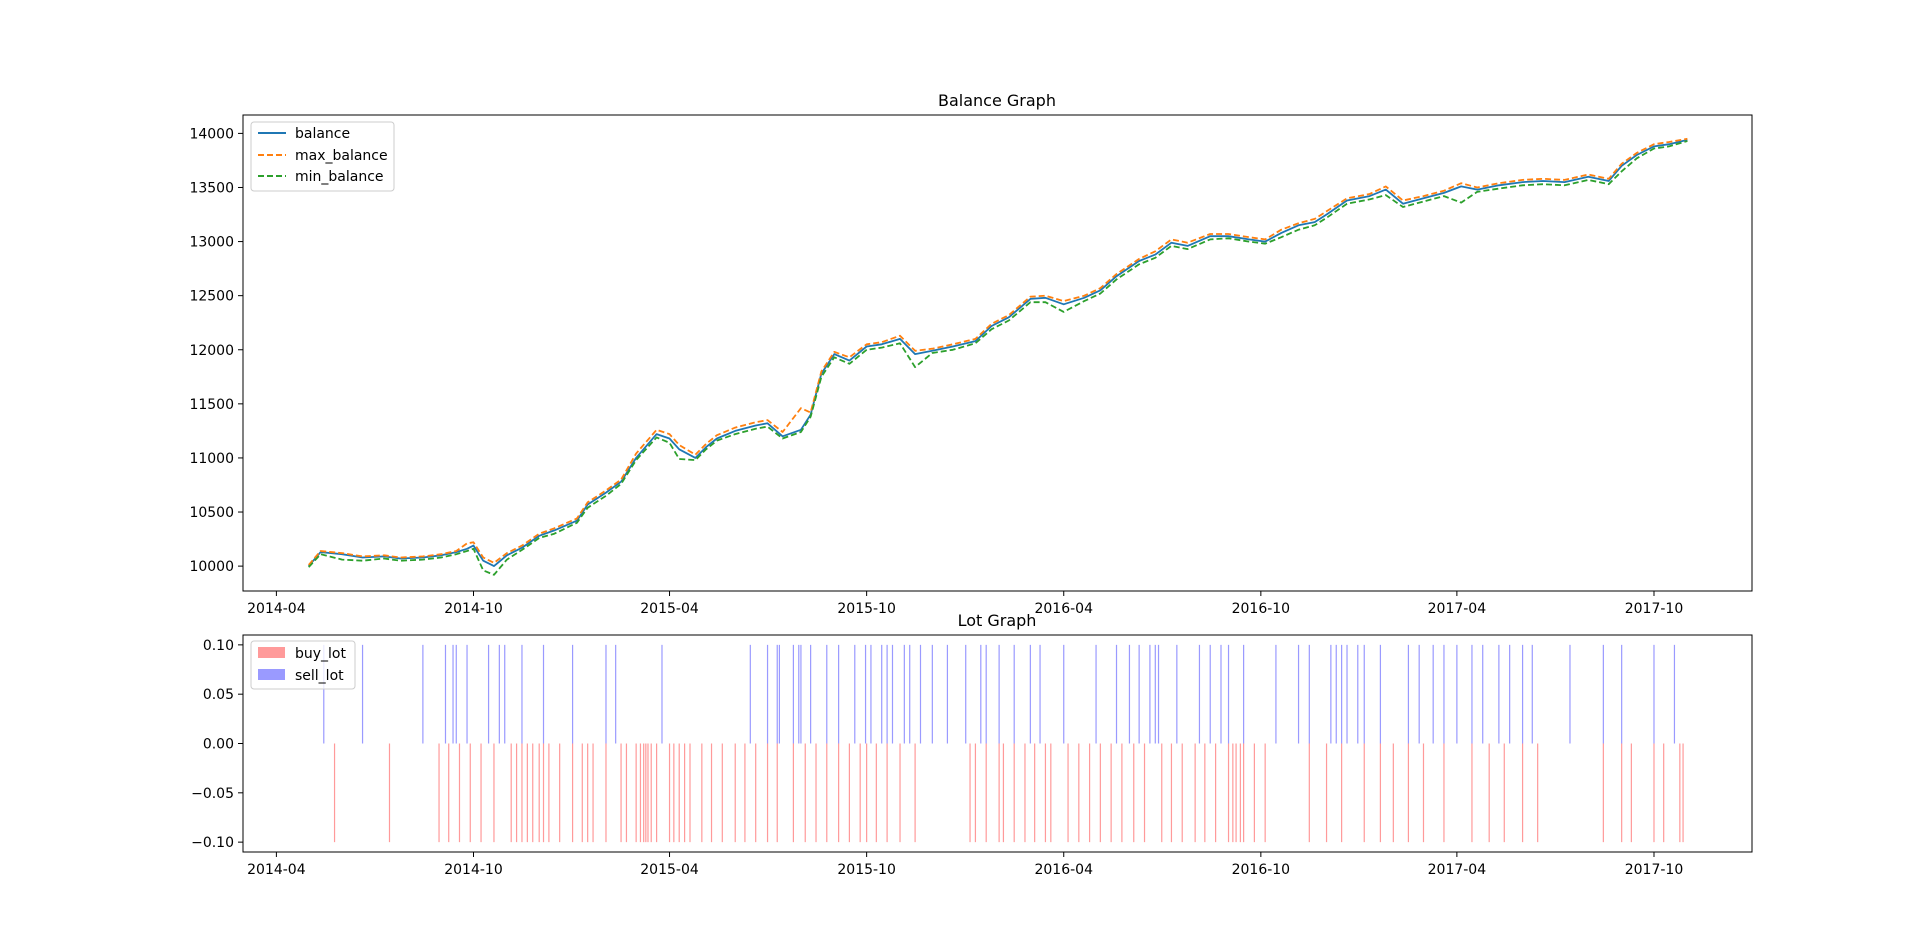 The height and width of the screenshot is (944, 1920). Describe the element at coordinates (1457, 870) in the screenshot. I see `lot-x-tick-label: 2017-04` at that location.